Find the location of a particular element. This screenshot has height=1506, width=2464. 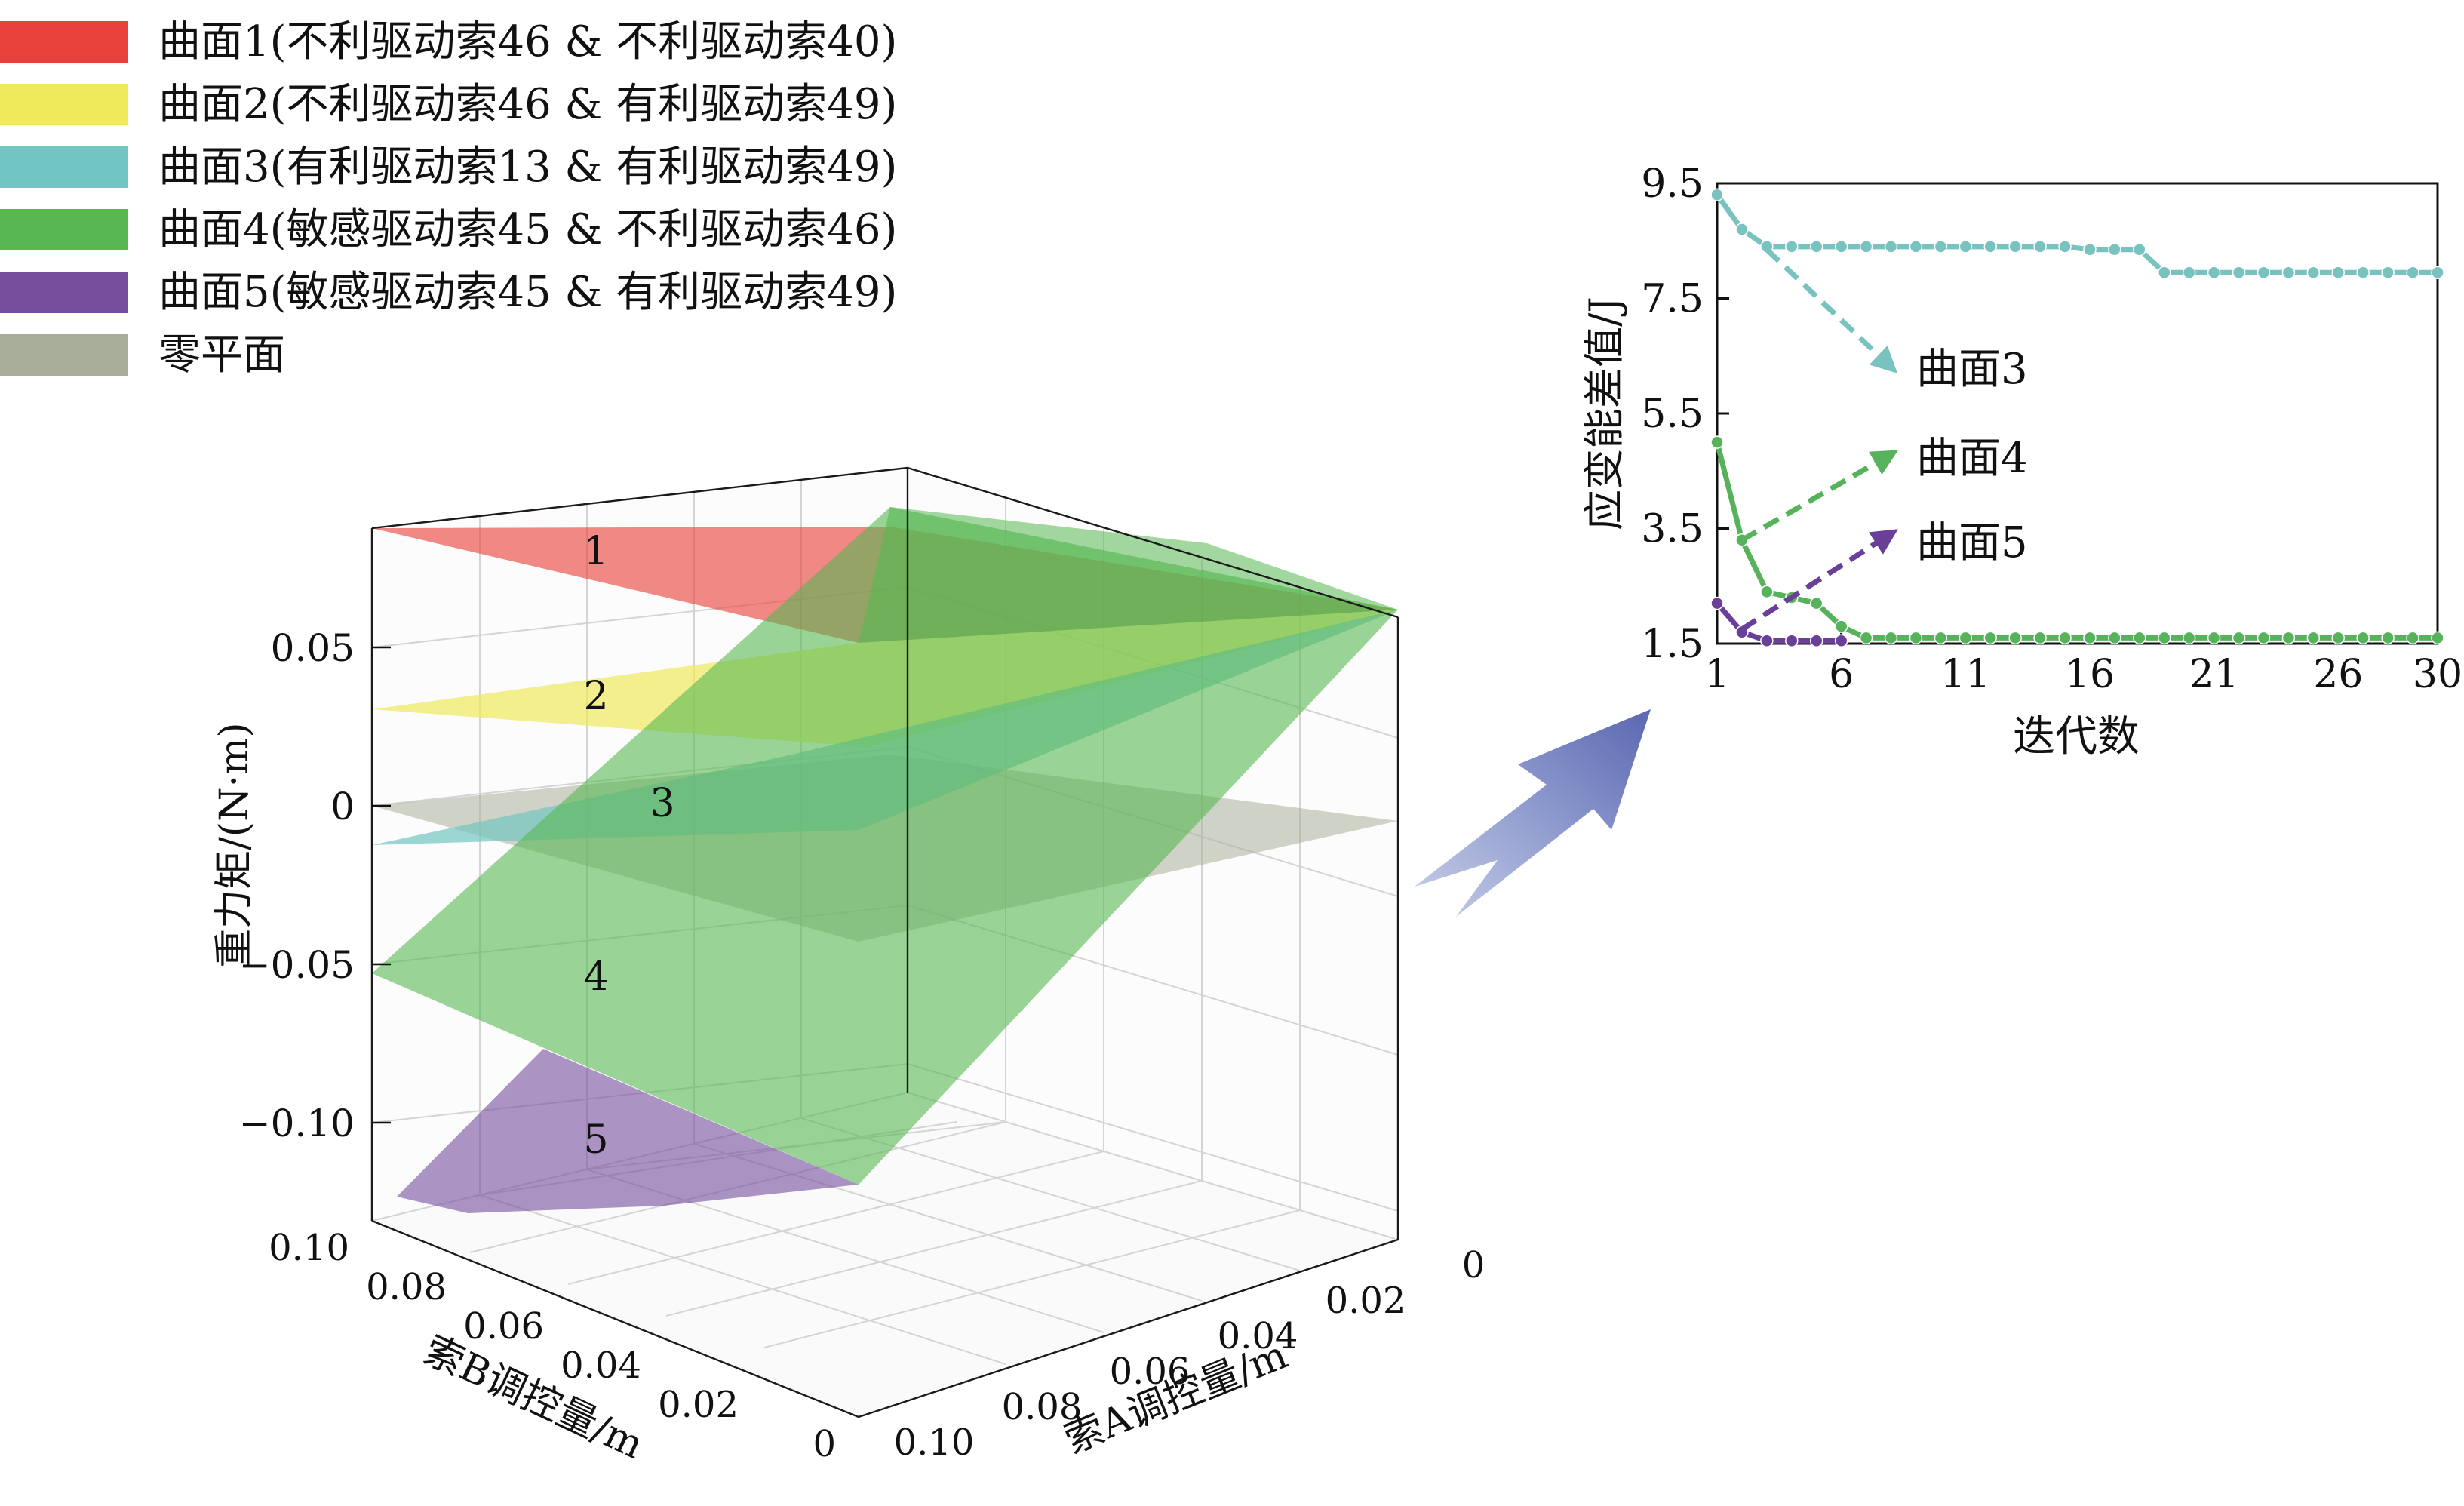

a-tick-label: 0.06 is located at coordinates (1150, 1372).